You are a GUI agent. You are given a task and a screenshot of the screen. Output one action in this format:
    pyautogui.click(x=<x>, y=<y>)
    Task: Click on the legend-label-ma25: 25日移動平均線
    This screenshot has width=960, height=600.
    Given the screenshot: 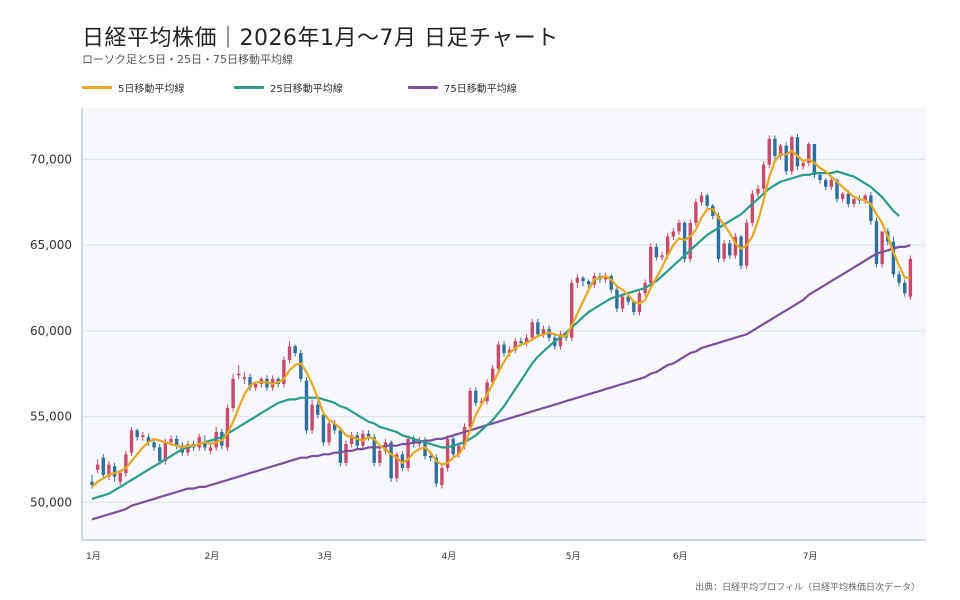 What is the action you would take?
    pyautogui.click(x=306, y=89)
    